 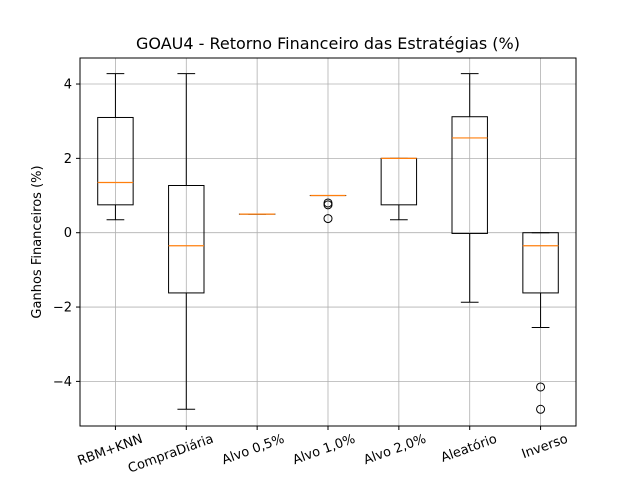 What do you see at coordinates (68, 159) in the screenshot?
I see `y-tick-label: 2` at bounding box center [68, 159].